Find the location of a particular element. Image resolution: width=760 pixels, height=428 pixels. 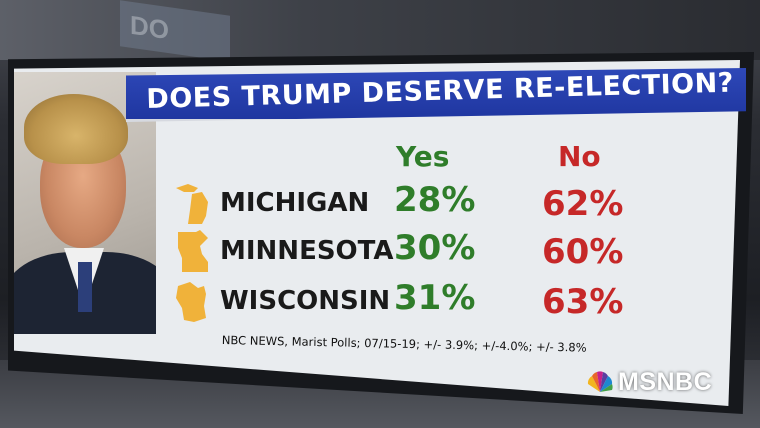

peacock-icon is located at coordinates (600, 381).